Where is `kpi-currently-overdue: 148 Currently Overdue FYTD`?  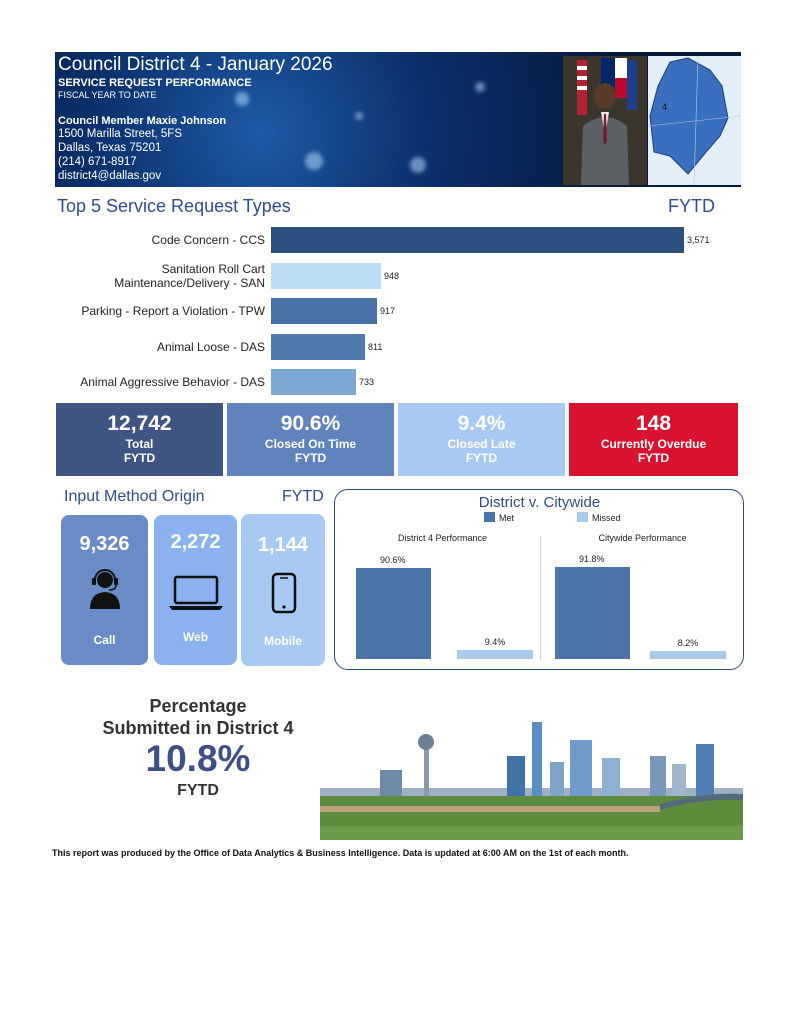 kpi-currently-overdue: 148 Currently Overdue FYTD is located at coordinates (653, 439).